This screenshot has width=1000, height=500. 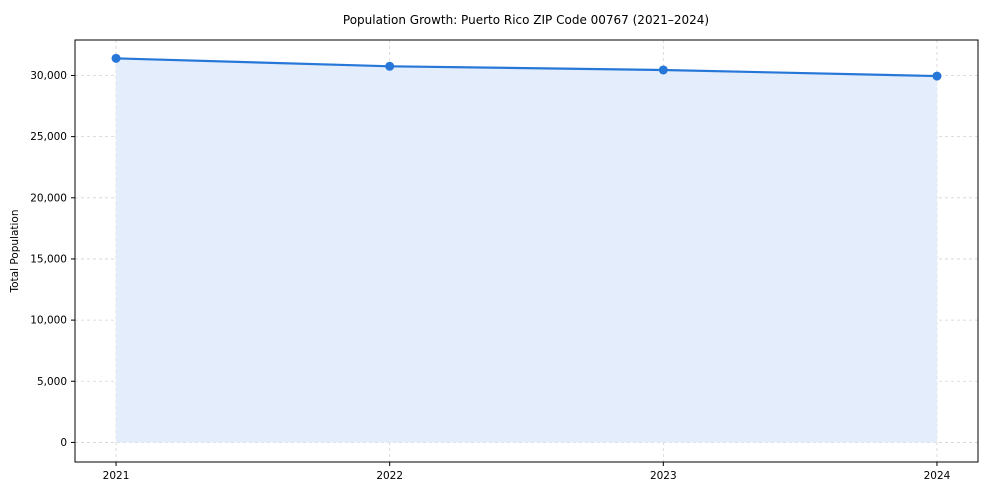 I want to click on x-tick-label: 2022, so click(x=389, y=476).